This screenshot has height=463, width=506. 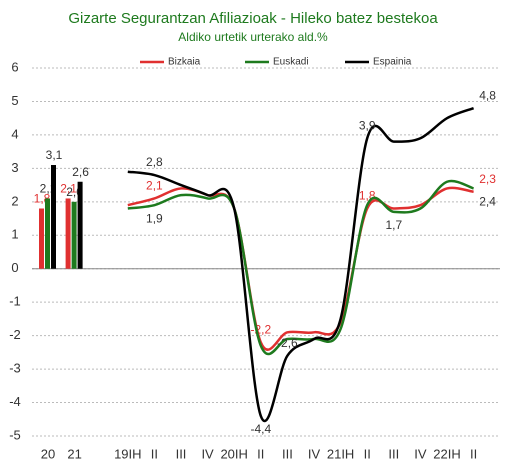 What do you see at coordinates (14, 200) in the screenshot?
I see `y-tick-label: 2` at bounding box center [14, 200].